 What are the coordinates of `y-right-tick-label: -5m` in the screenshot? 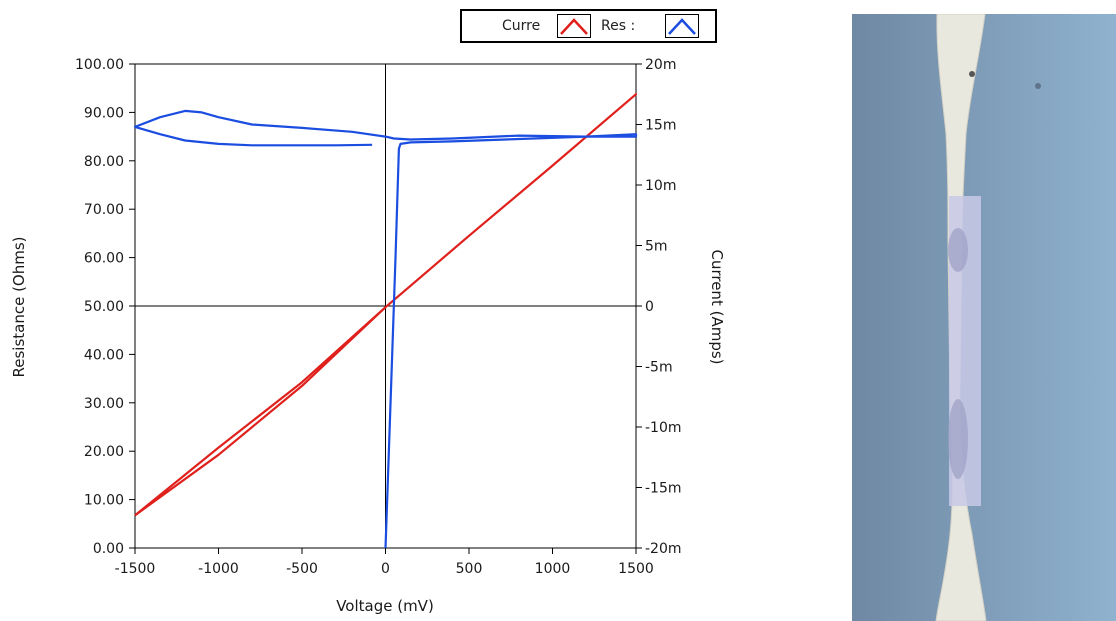 It's located at (659, 368).